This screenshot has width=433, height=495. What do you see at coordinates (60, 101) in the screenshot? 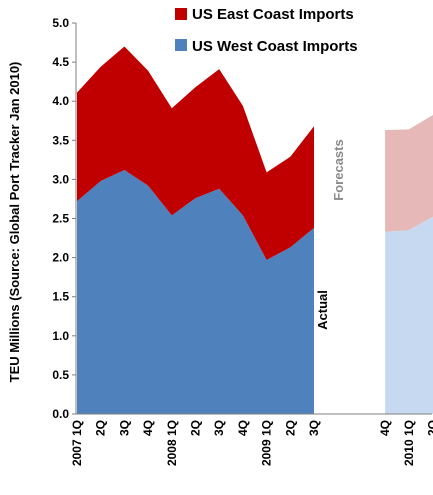
I see `y-tick-label: 4.0` at bounding box center [60, 101].